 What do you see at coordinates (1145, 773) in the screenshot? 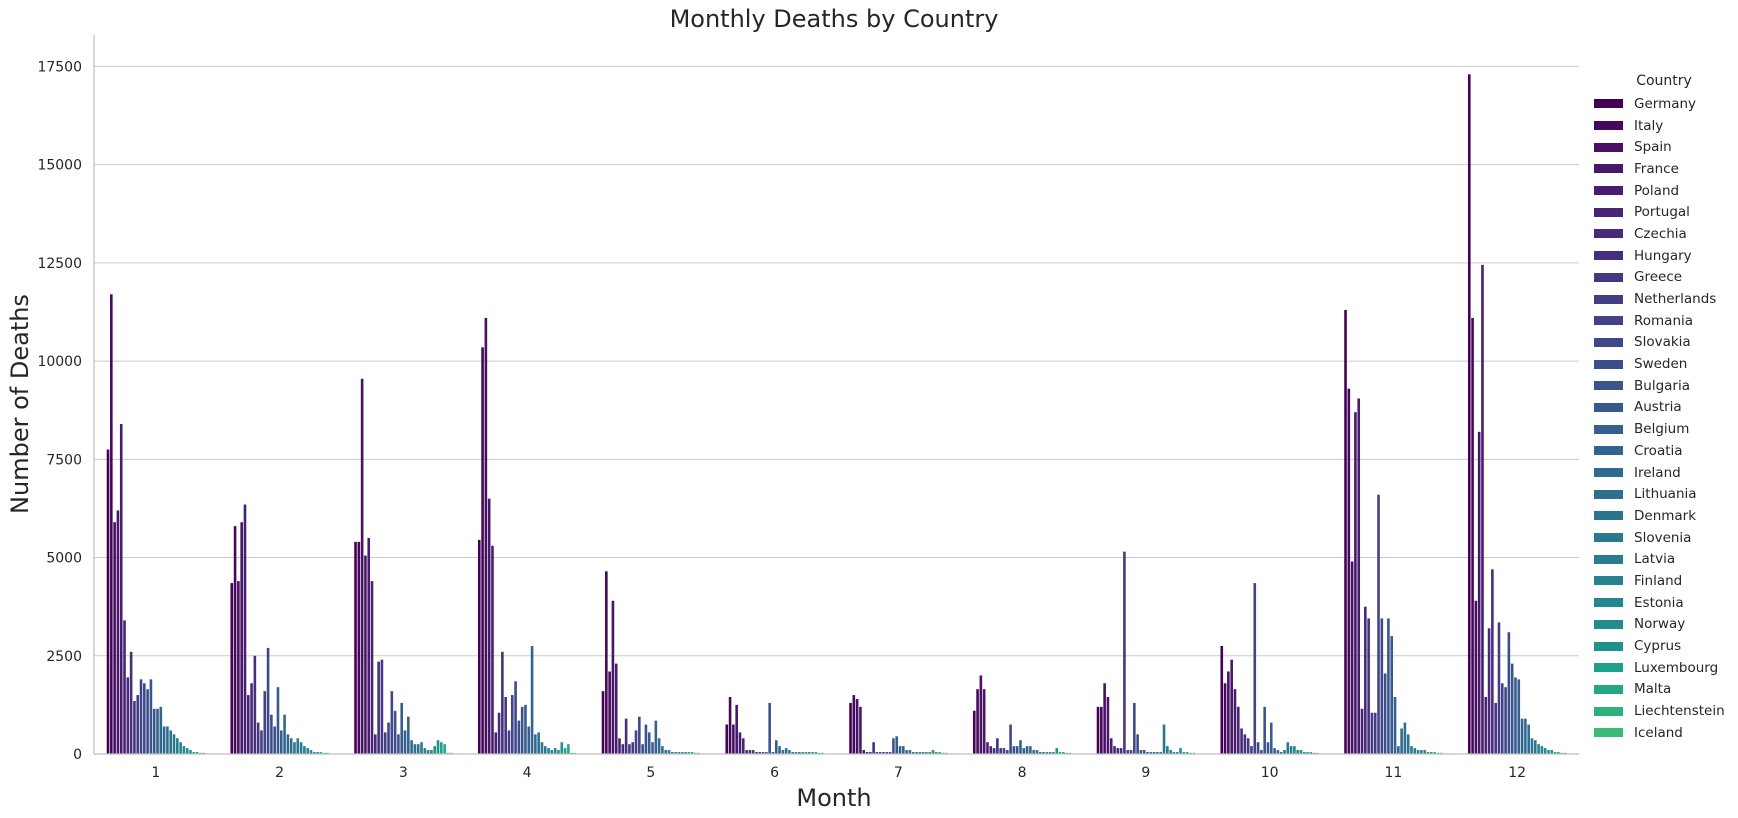
I see `x-tick-label: 9` at bounding box center [1145, 773].